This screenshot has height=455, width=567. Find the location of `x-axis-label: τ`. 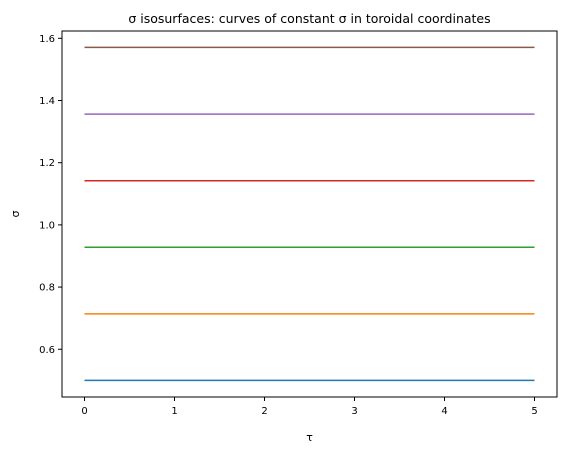

x-axis-label: τ is located at coordinates (309, 437).